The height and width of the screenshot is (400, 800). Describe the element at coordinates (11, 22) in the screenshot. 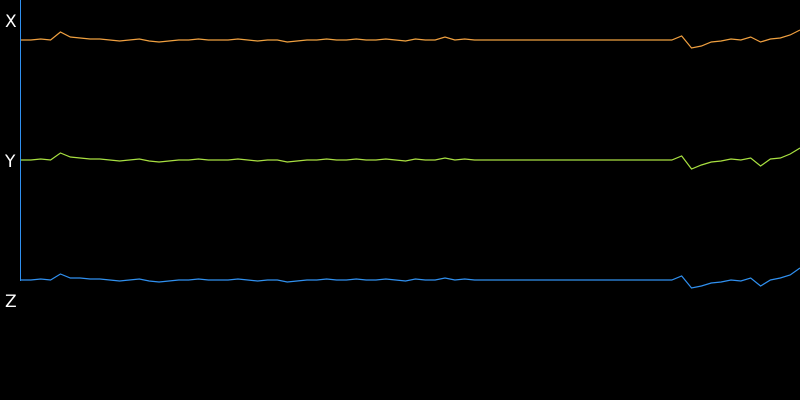

I see `trace-label: X` at that location.